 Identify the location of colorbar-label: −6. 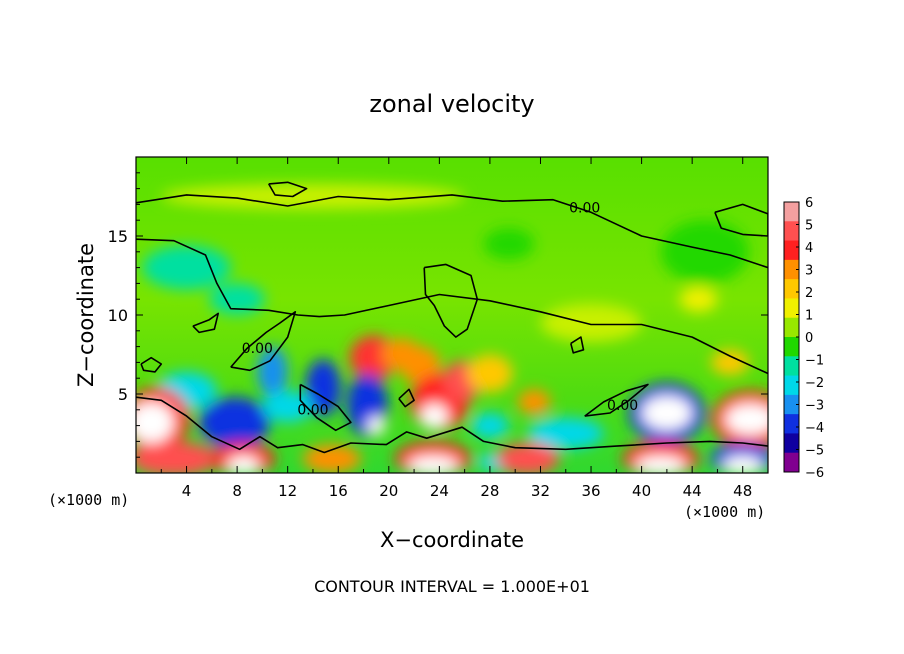
(814, 473).